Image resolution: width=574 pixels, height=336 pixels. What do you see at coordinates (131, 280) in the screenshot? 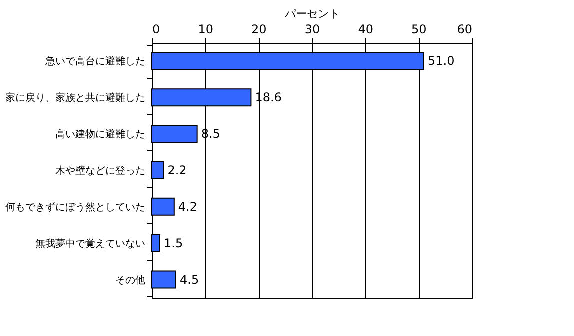
I see `y-tick-label: その他` at bounding box center [131, 280].